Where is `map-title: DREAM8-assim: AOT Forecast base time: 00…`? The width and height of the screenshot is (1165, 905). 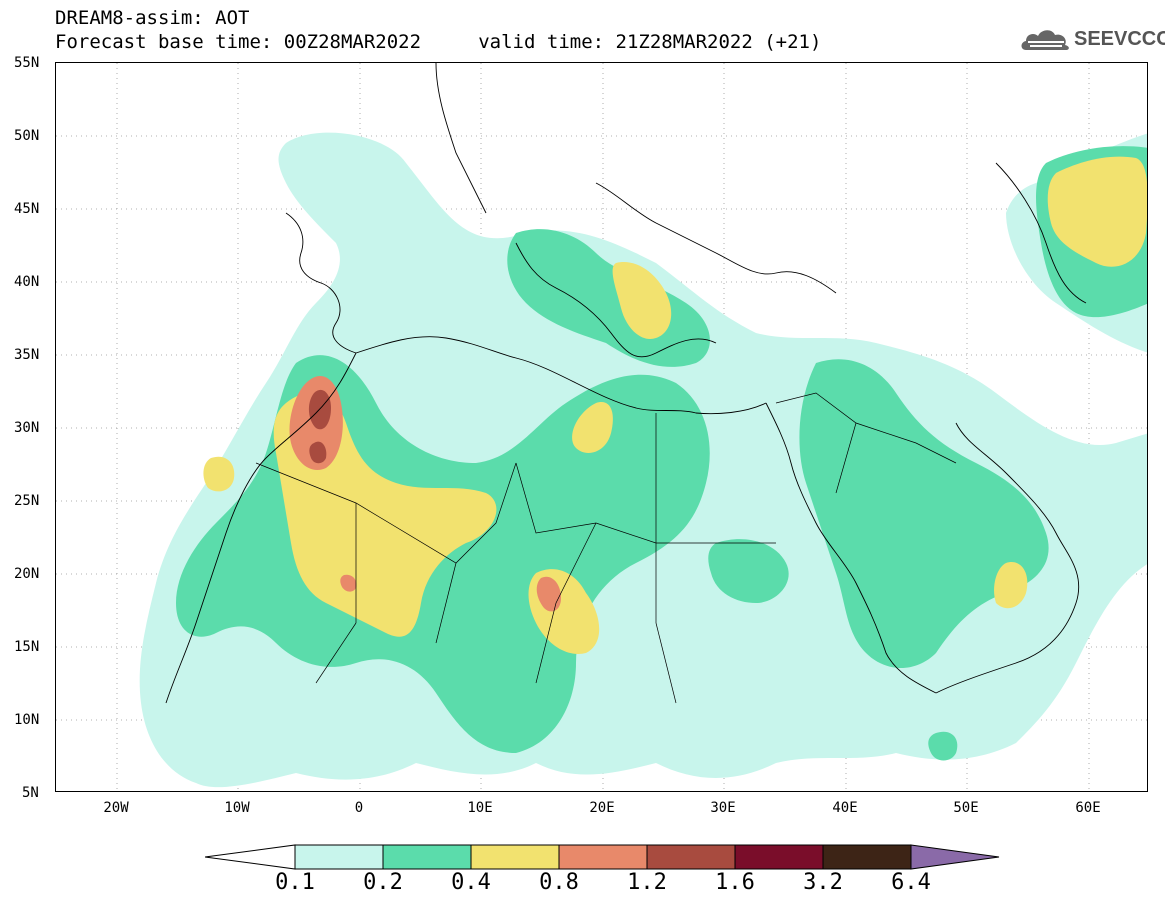
map-title: DREAM8-assim: AOT Forecast base time: 00… is located at coordinates (438, 30).